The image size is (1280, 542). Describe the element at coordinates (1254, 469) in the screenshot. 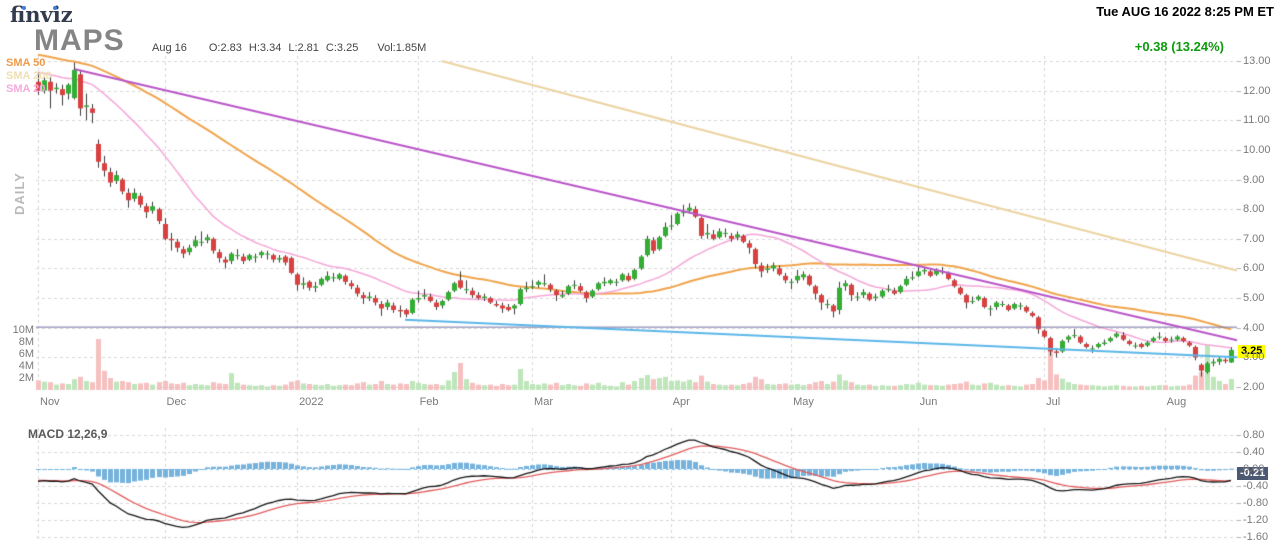

I see `macd-axis-label: 0.00` at that location.